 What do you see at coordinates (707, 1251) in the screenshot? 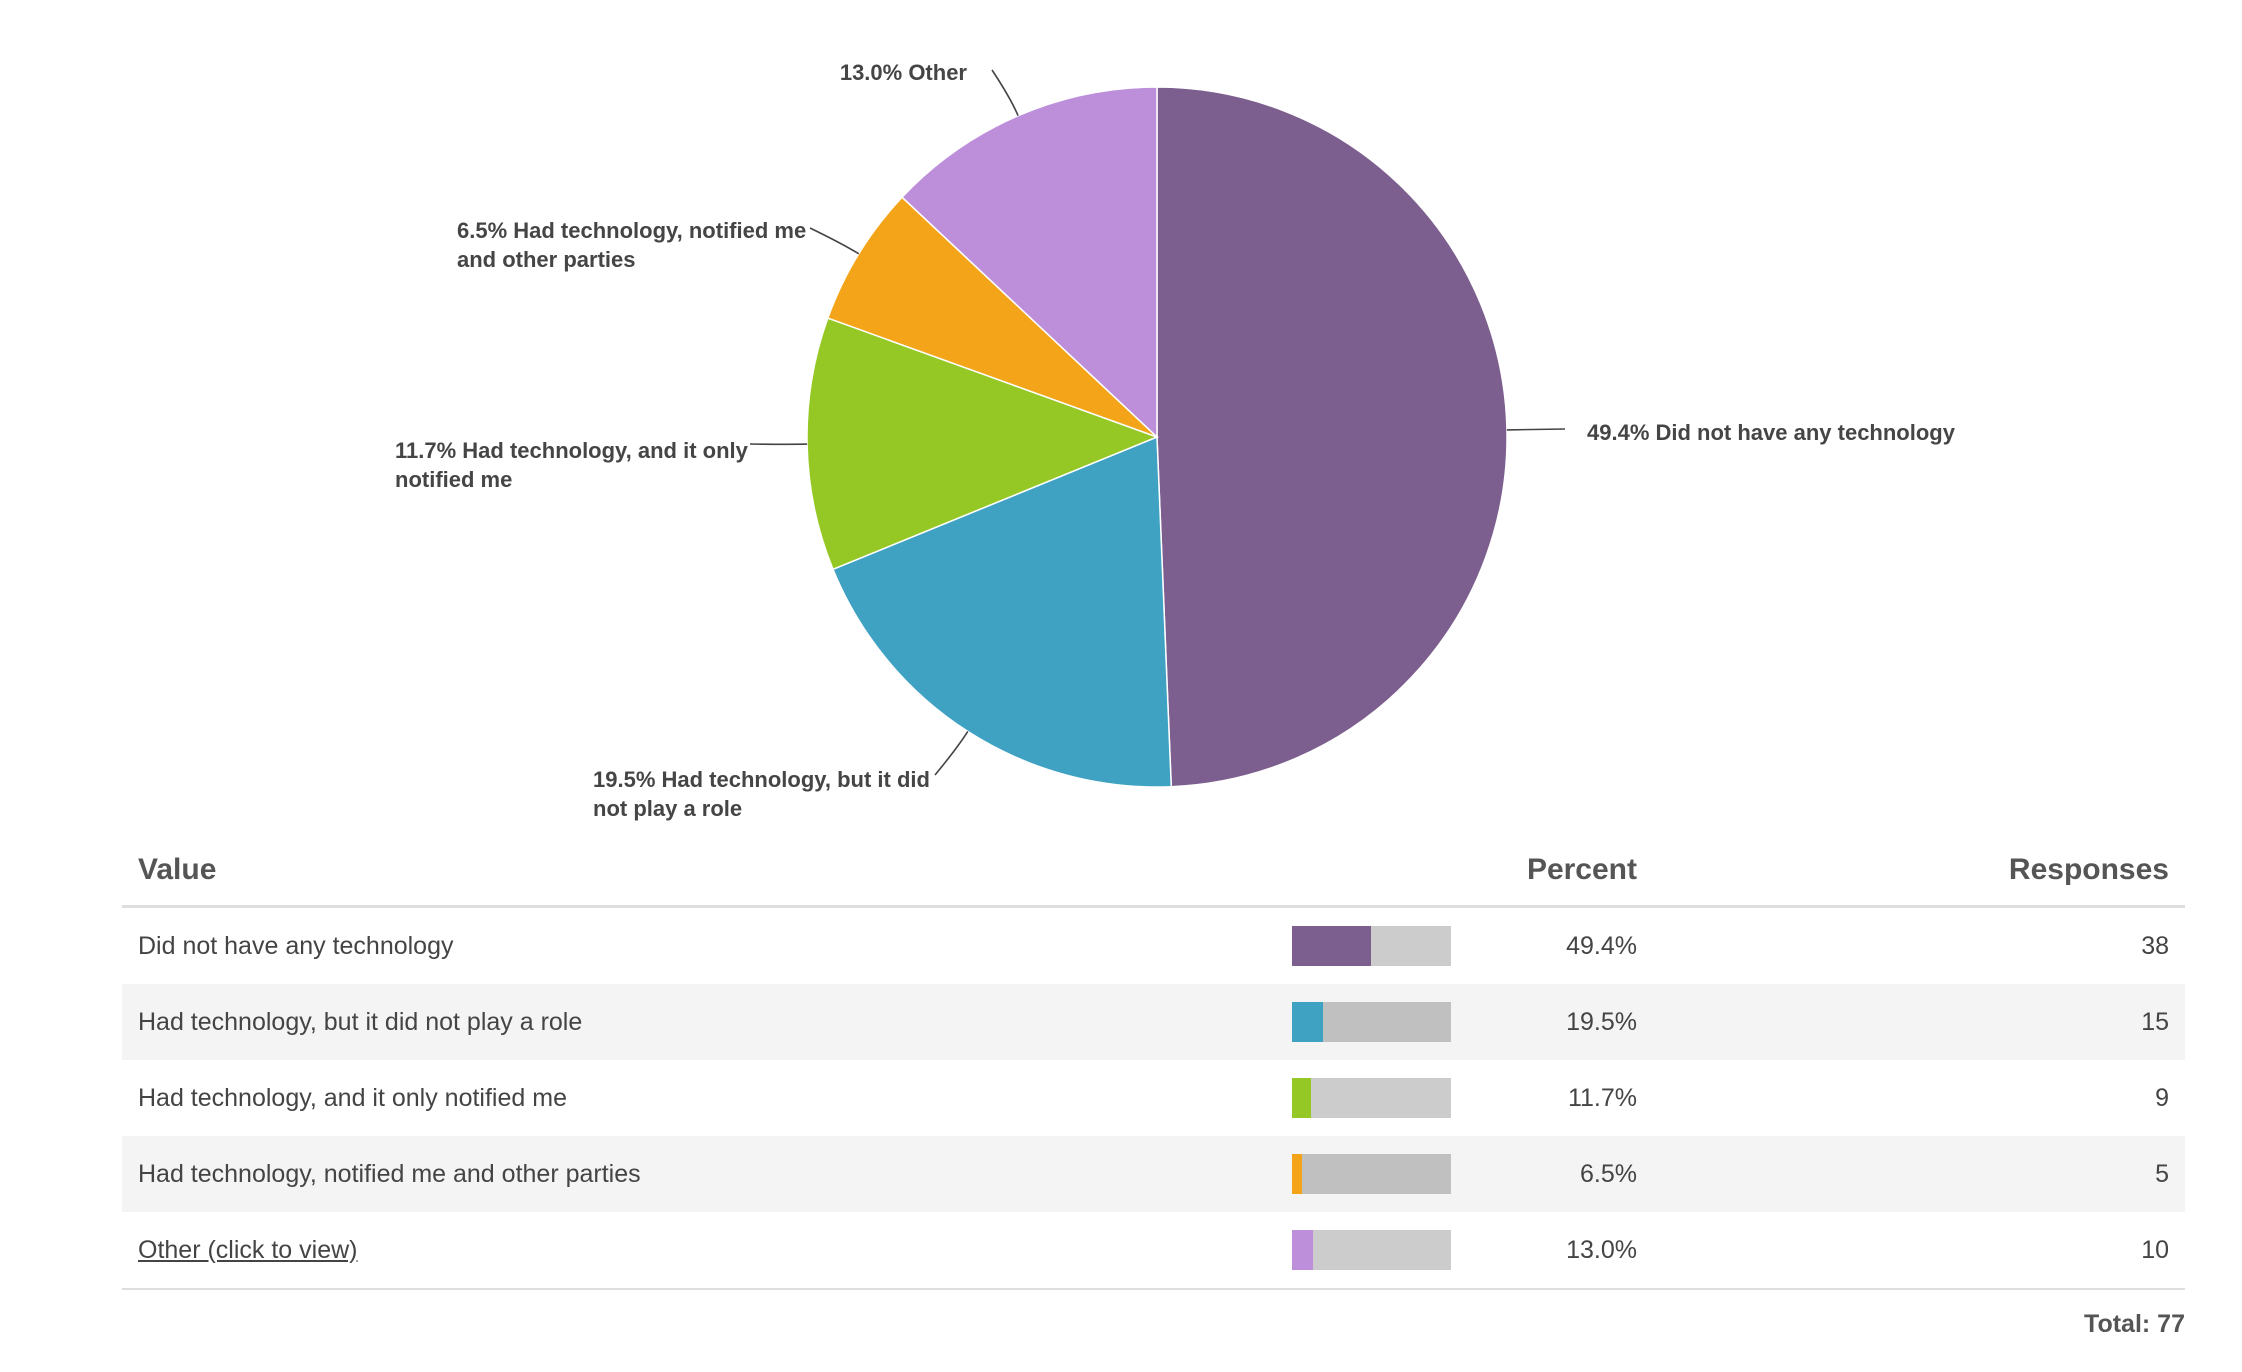
I see `row-value: Other (click to view)` at bounding box center [707, 1251].